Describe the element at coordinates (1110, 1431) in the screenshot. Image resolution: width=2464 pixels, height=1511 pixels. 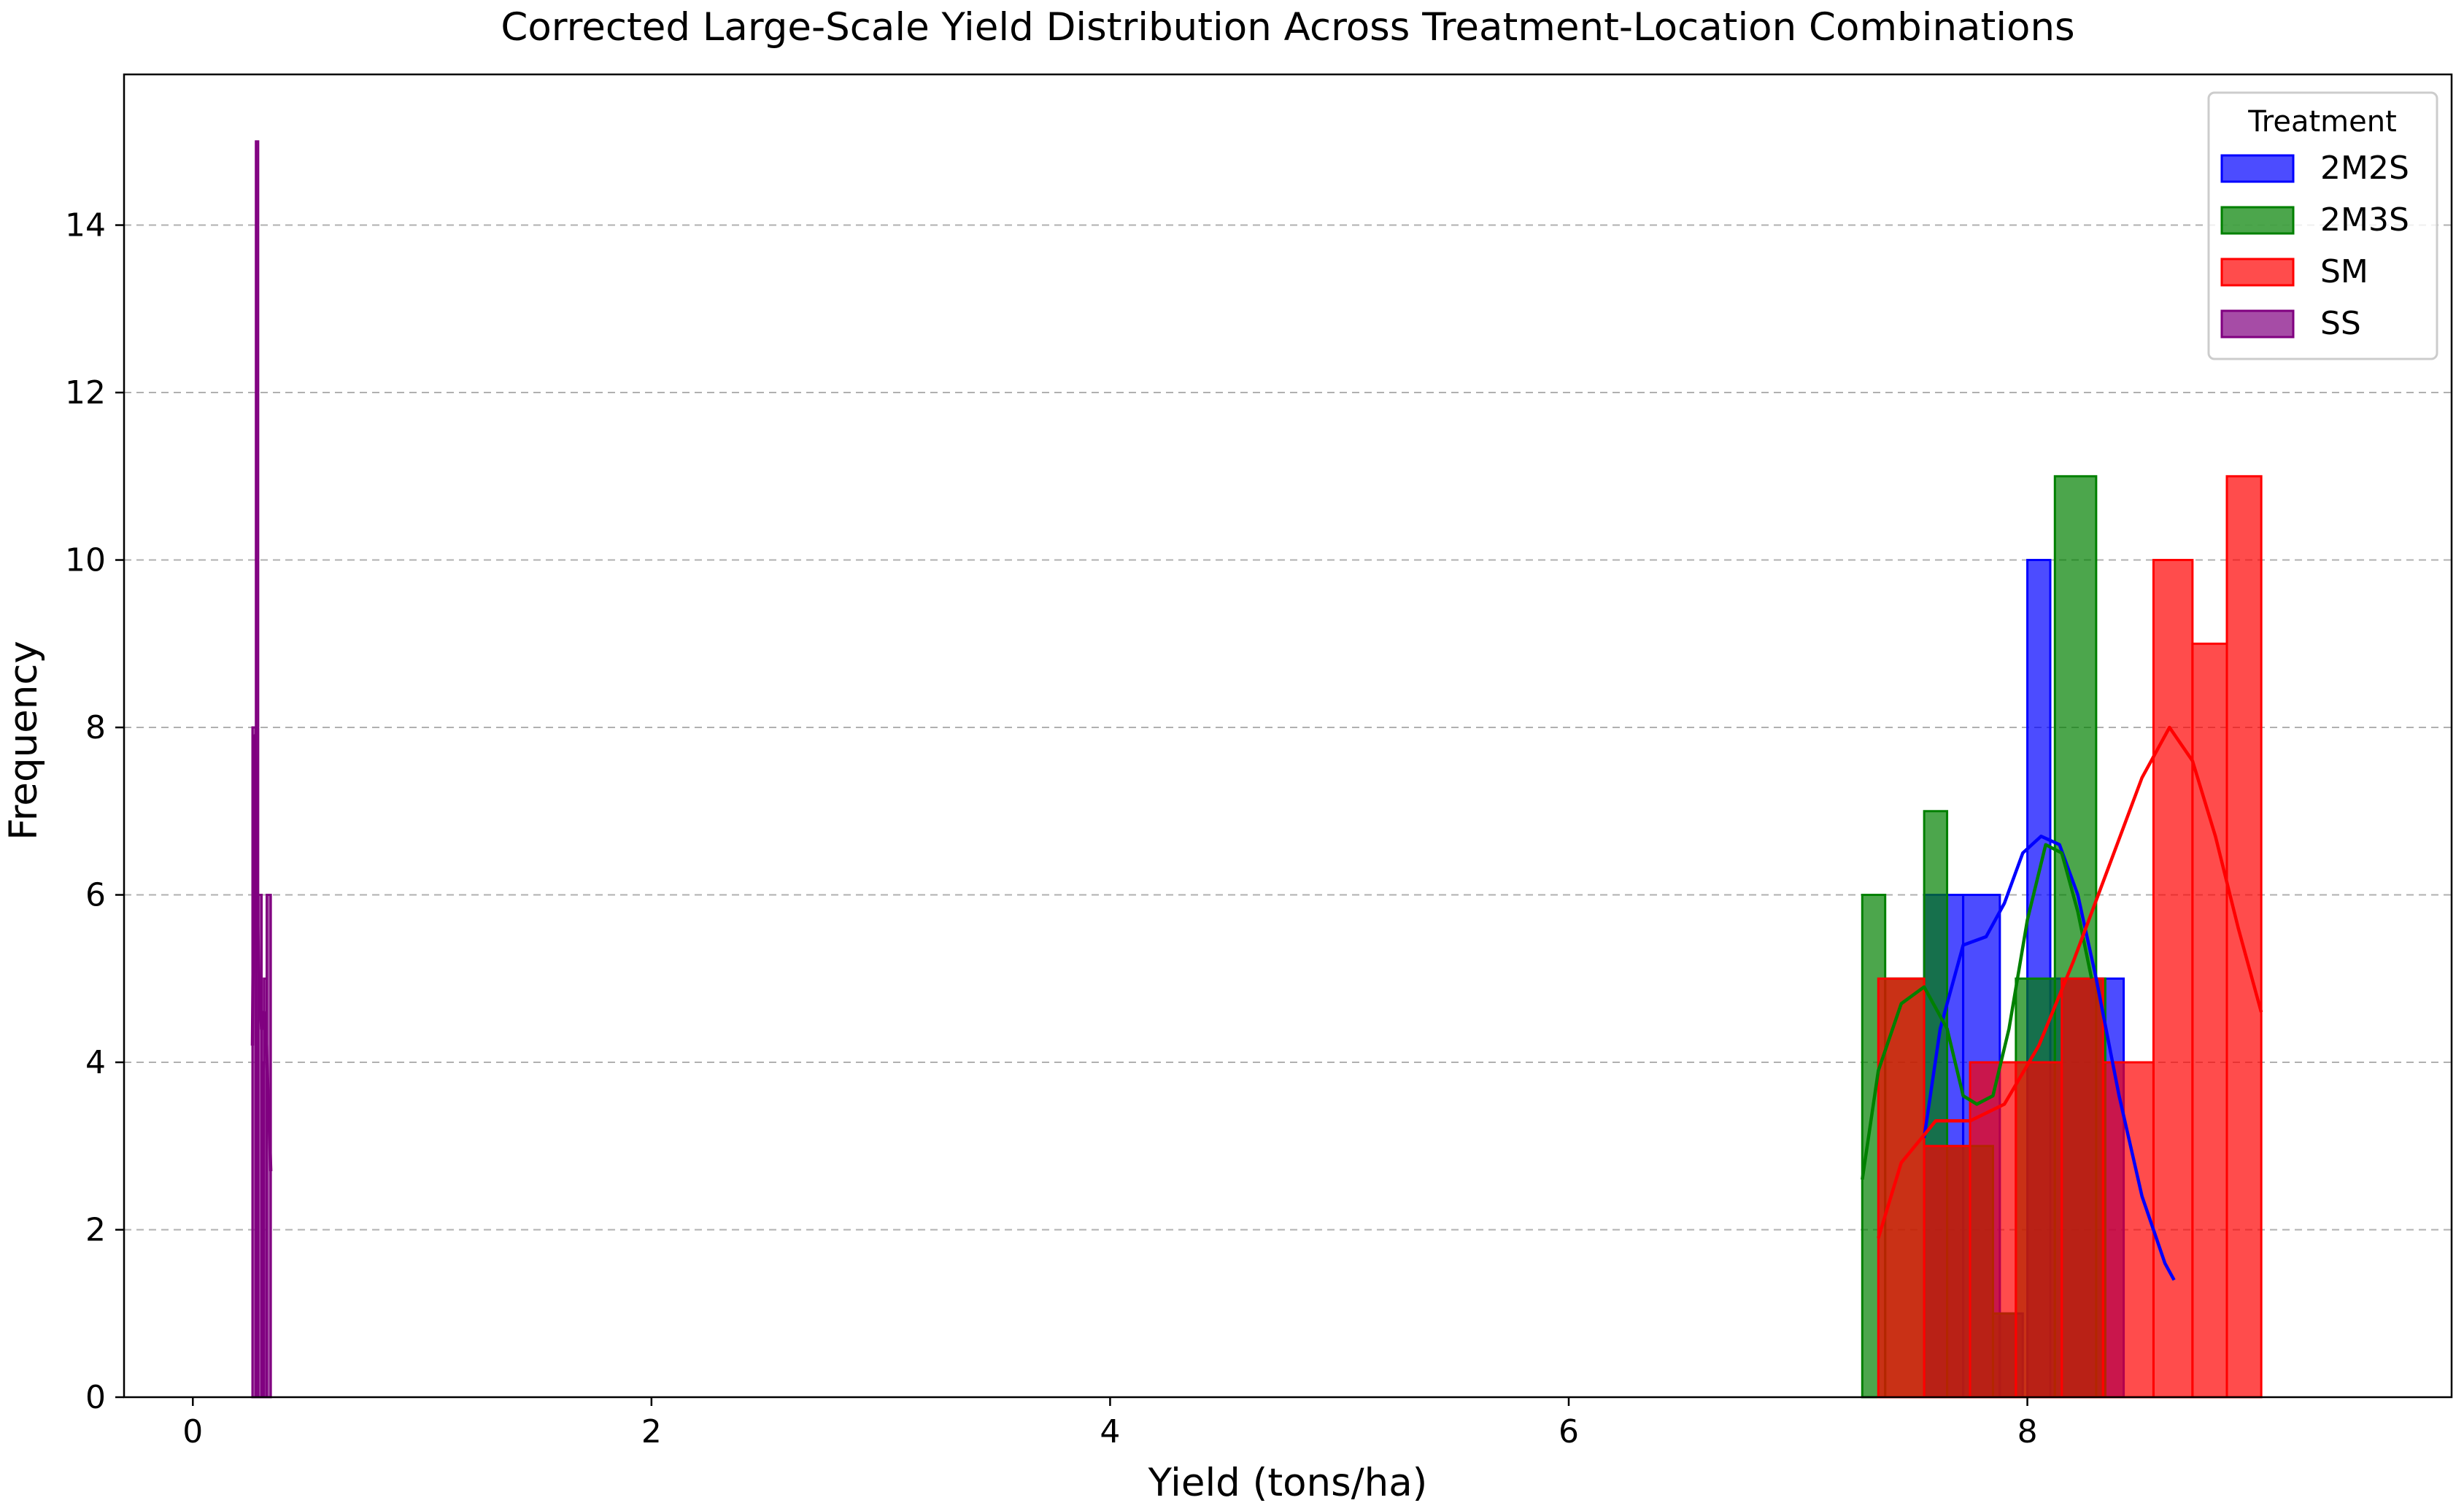
I see `x-tick-label: 4` at that location.